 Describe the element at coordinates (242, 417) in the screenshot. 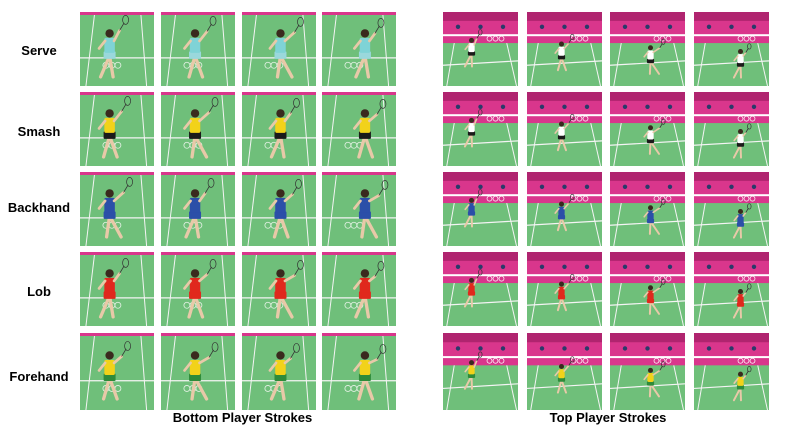

I see `caption-bottom-player-strokes: Bottom Player Strokes` at that location.